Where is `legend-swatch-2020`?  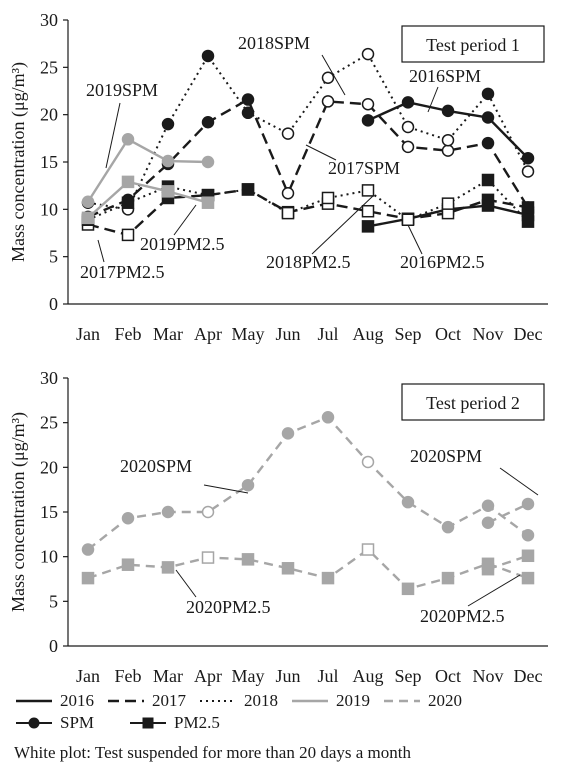
legend-swatch-2020 is located at coordinates (402, 701).